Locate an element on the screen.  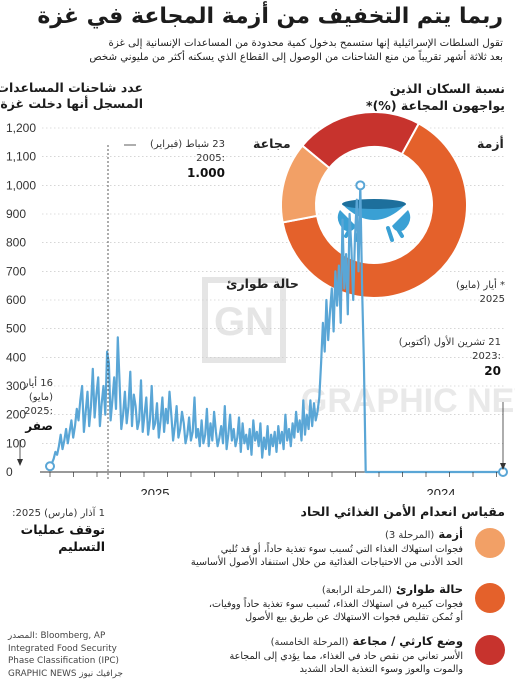
famine-name: وضع كارثي / مجاعة (المرحلة الخامسة) is located at coordinates (366, 641).